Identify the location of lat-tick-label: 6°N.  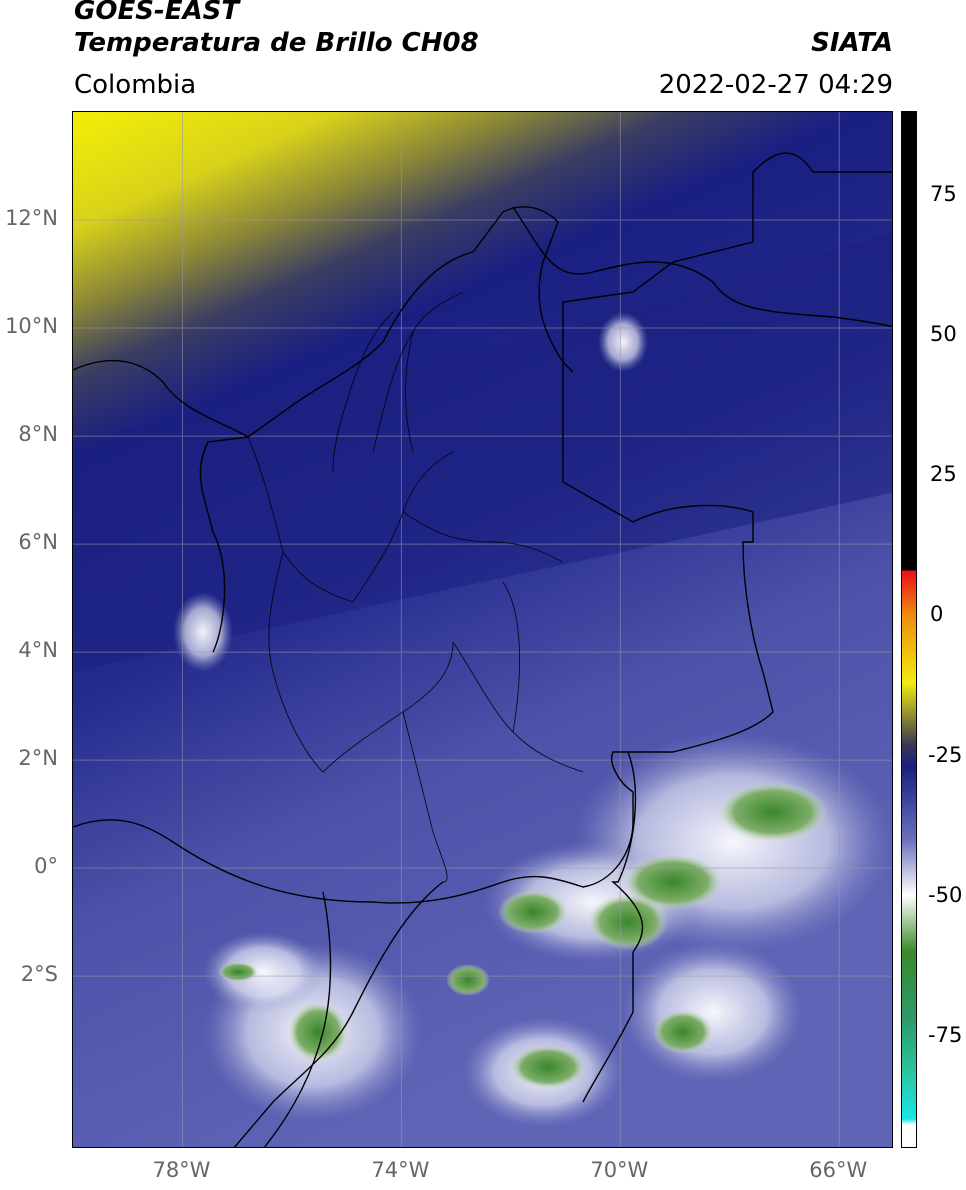
(38, 542).